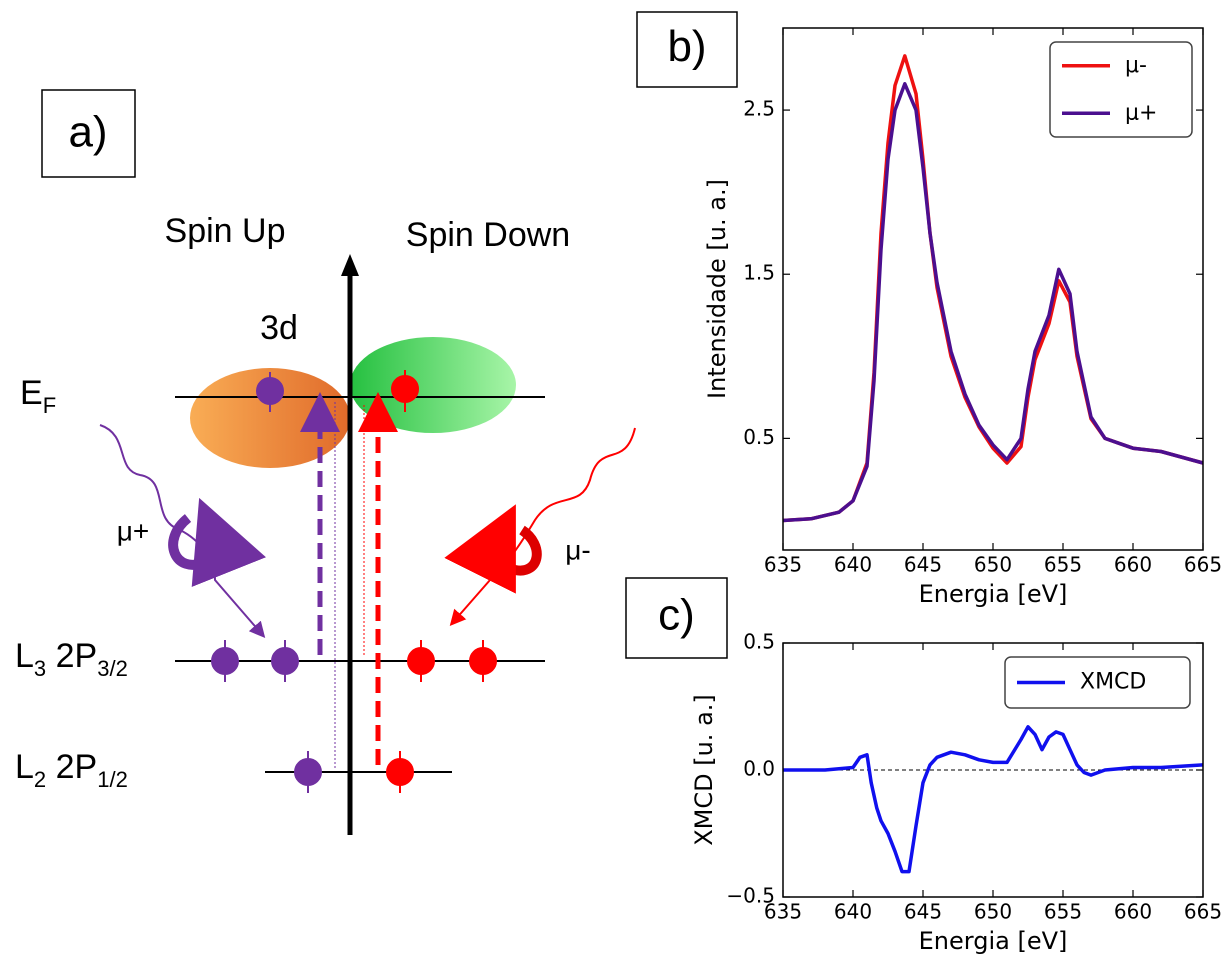 The height and width of the screenshot is (966, 1226). I want to click on legend-label: XMCD, so click(1113, 682).